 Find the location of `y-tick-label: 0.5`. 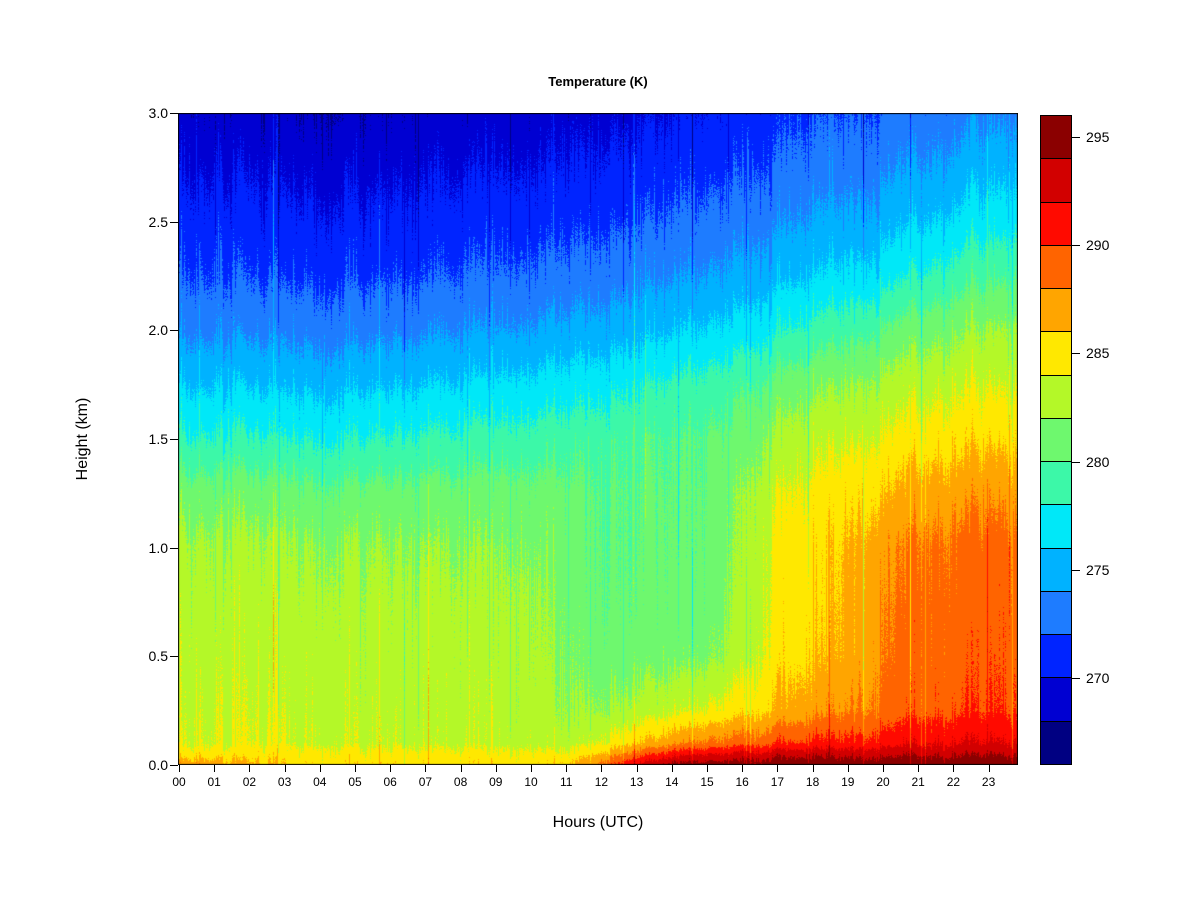

y-tick-label: 0.5 is located at coordinates (158, 656).